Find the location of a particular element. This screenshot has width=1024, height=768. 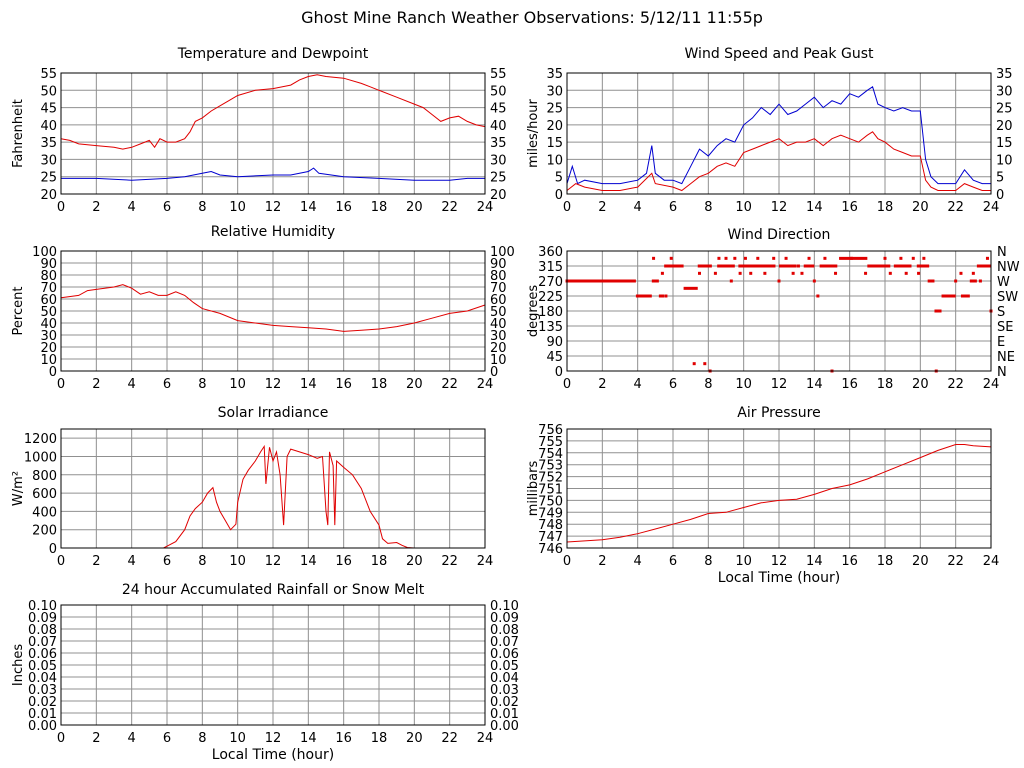

series-line-blue is located at coordinates (778, 135).